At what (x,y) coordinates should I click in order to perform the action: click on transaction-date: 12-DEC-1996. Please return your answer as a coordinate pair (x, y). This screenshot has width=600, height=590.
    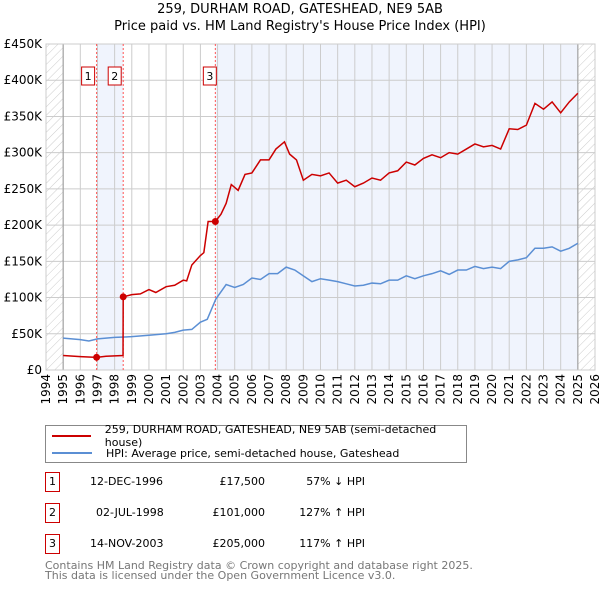
    Looking at the image, I should click on (127, 481).